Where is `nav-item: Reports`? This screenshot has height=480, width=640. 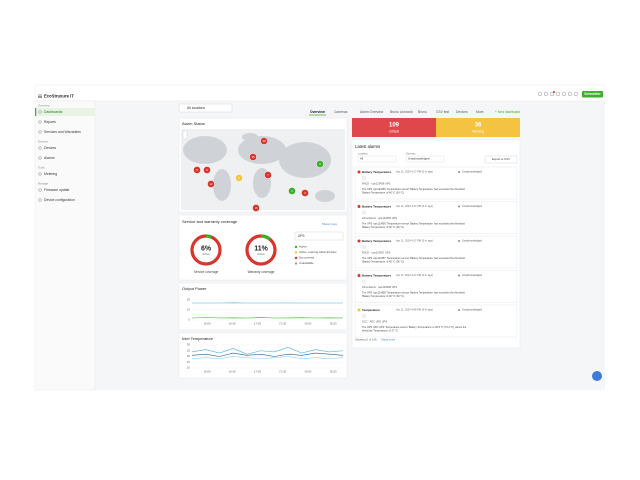 nav-item: Reports is located at coordinates (50, 122).